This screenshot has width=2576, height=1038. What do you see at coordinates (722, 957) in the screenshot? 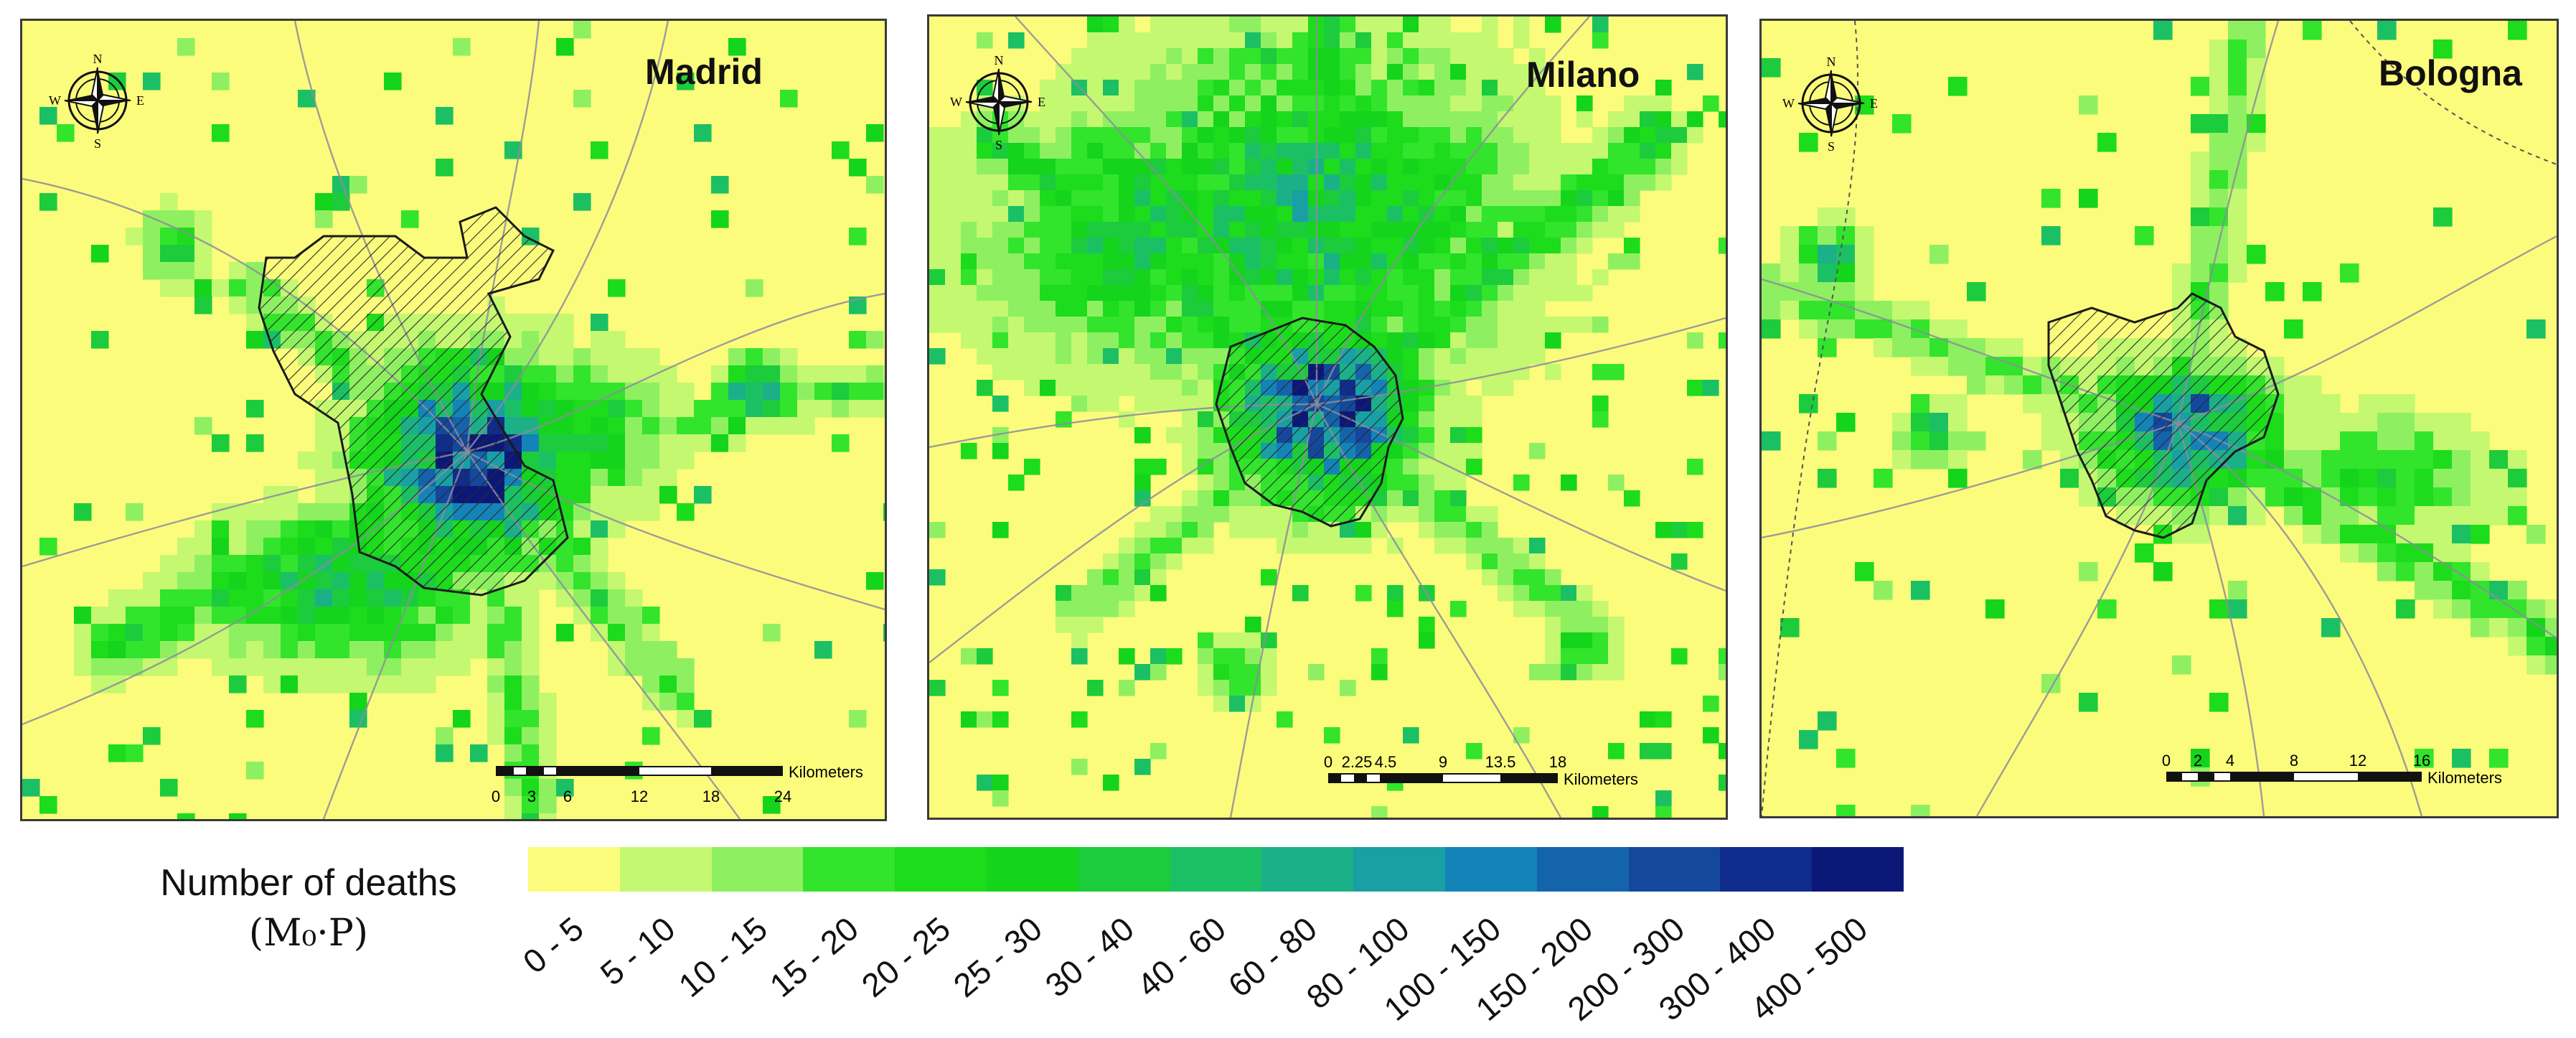
I see `legend-class-label: 10 - 15` at bounding box center [722, 957].